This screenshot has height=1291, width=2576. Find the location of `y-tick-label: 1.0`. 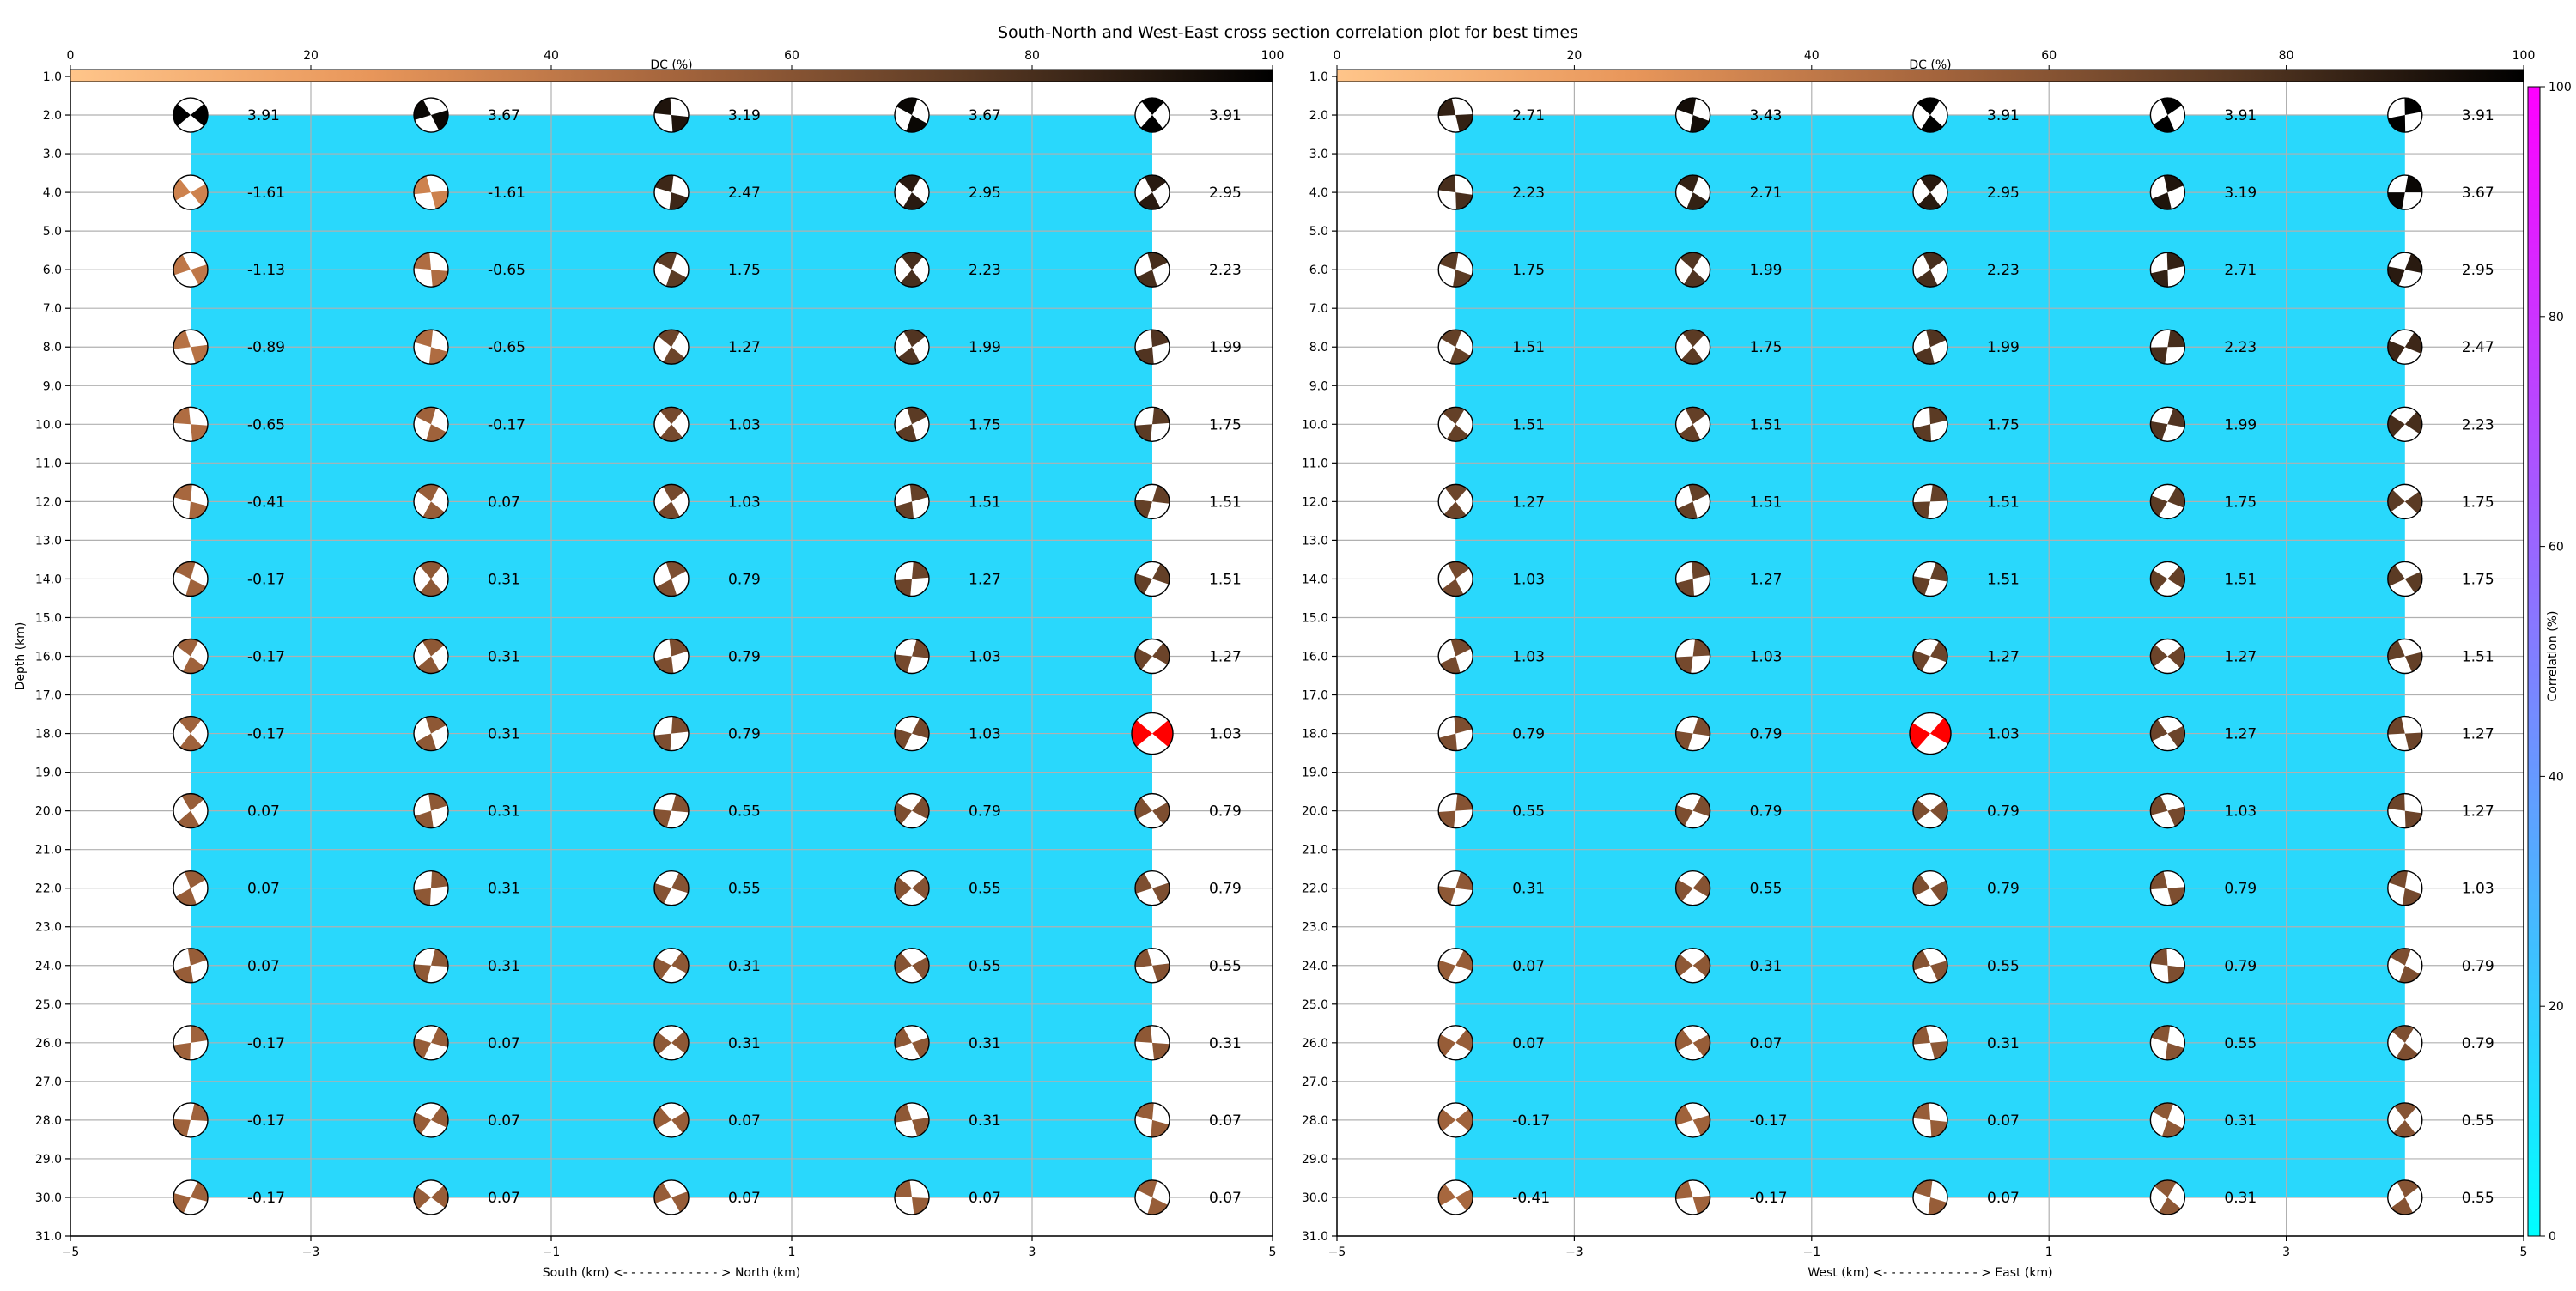

y-tick-label: 1.0 is located at coordinates (52, 77).